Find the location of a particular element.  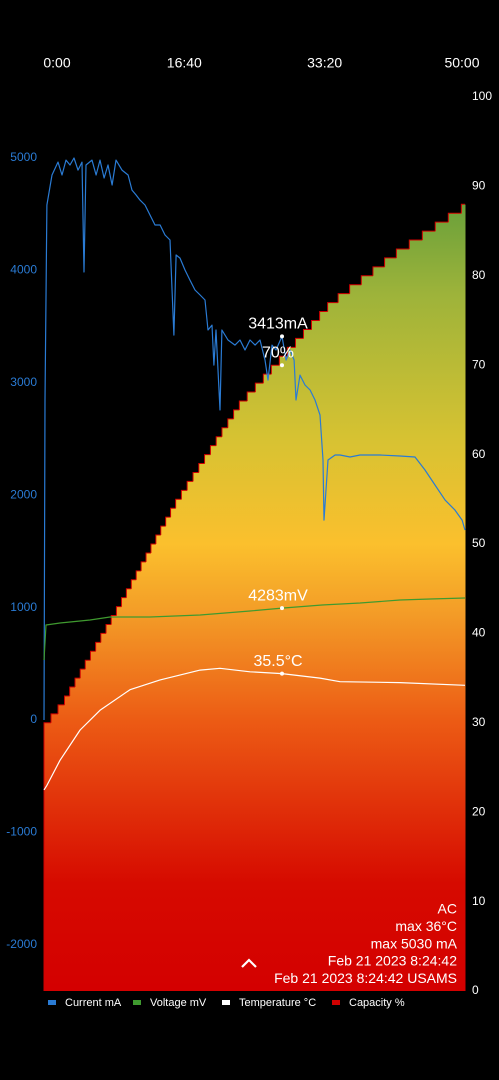

y2-tick-label: 60 is located at coordinates (479, 454).